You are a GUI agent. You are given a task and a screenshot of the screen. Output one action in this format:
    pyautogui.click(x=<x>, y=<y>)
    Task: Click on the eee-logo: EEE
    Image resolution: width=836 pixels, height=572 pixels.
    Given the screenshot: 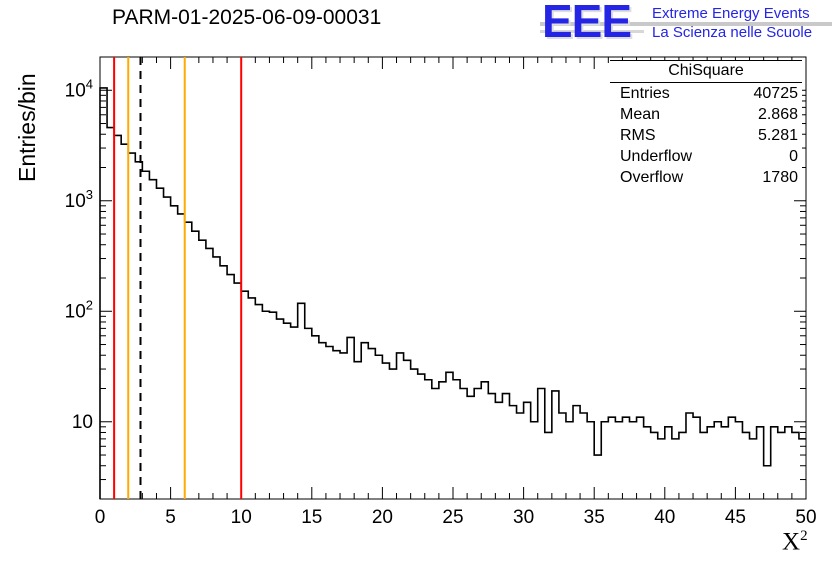 What is the action you would take?
    pyautogui.click(x=587, y=23)
    